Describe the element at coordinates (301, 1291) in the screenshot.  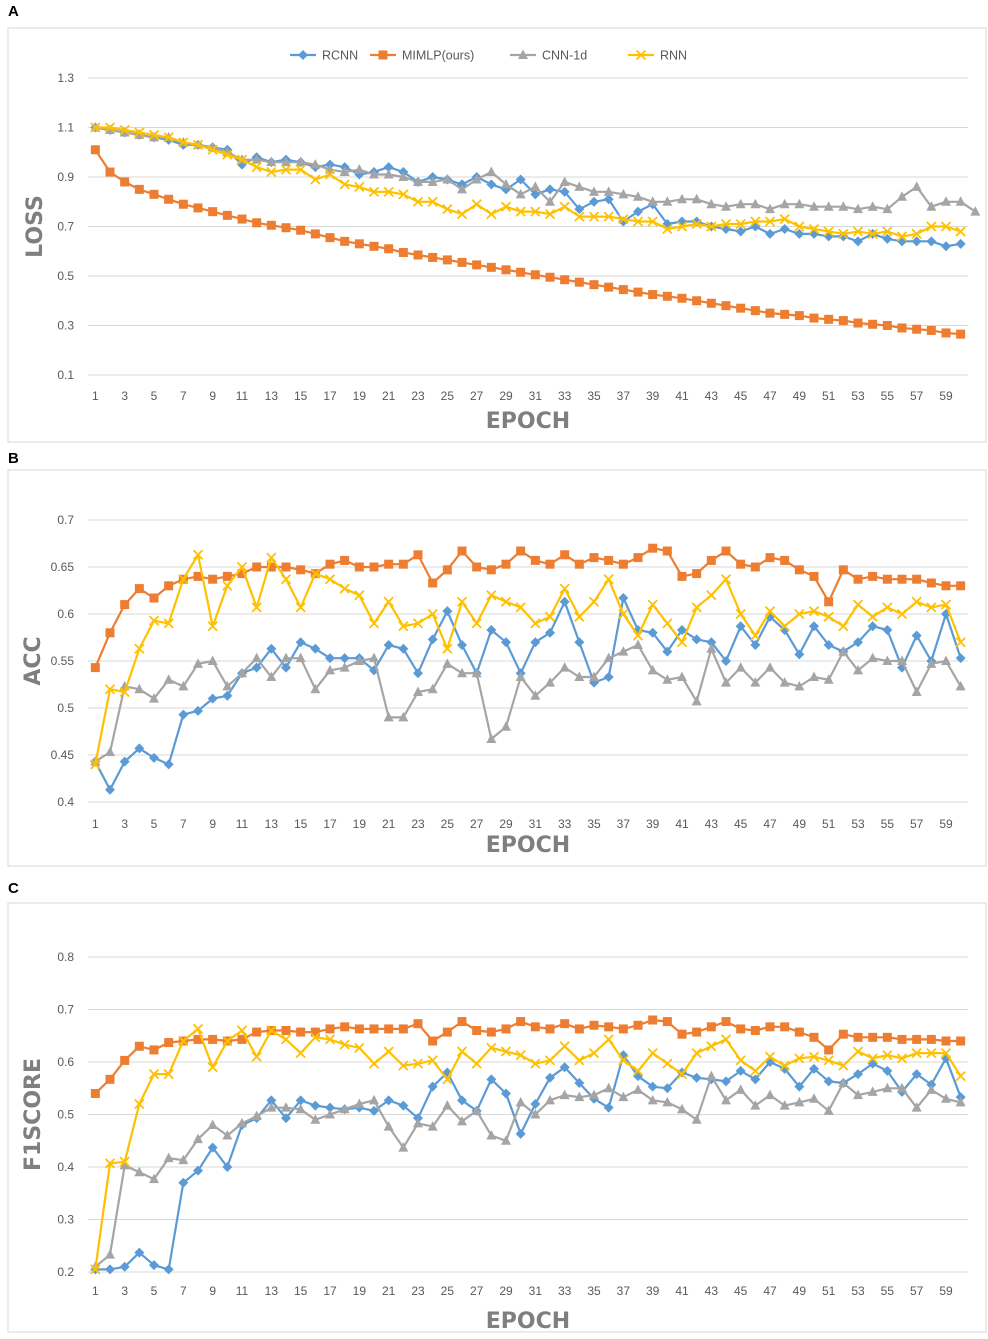
I see `chart-c-x-tick-label: 15` at that location.